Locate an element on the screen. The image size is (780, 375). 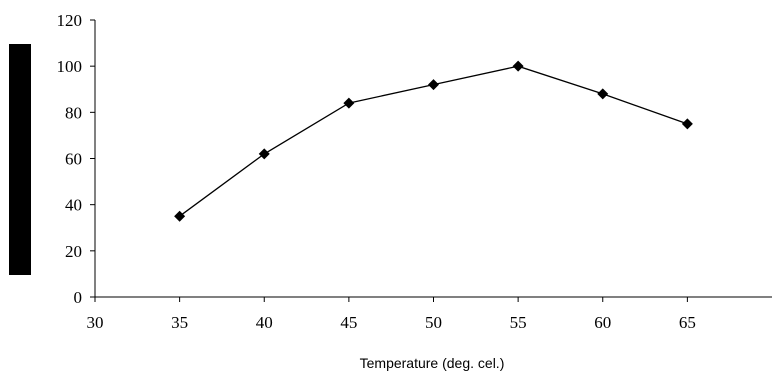
x-tick-label: 50 is located at coordinates (433, 322).